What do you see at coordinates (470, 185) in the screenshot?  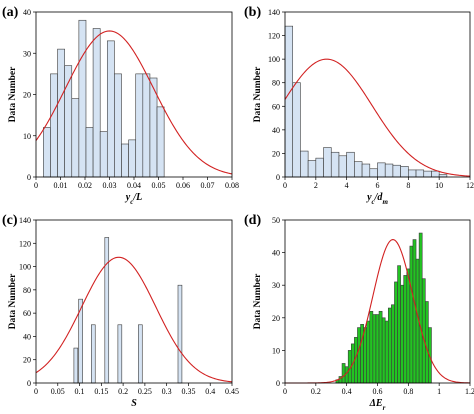 I see `x-tick-label: 12` at bounding box center [470, 185].